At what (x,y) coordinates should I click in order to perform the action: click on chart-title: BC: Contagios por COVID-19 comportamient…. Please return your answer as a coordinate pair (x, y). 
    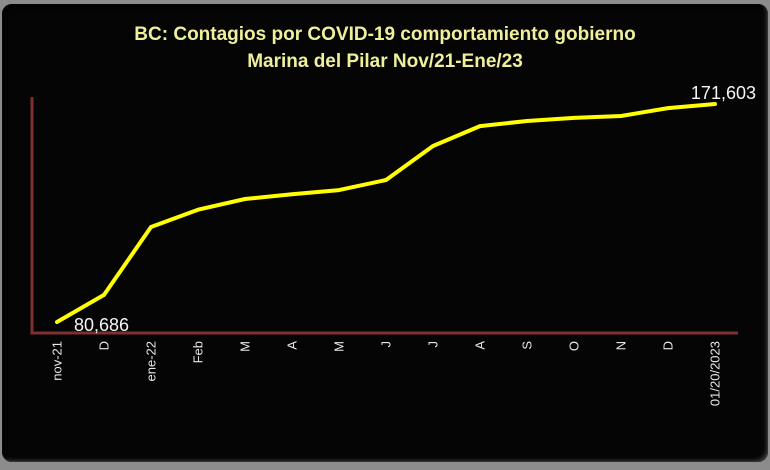
    Looking at the image, I should click on (385, 34).